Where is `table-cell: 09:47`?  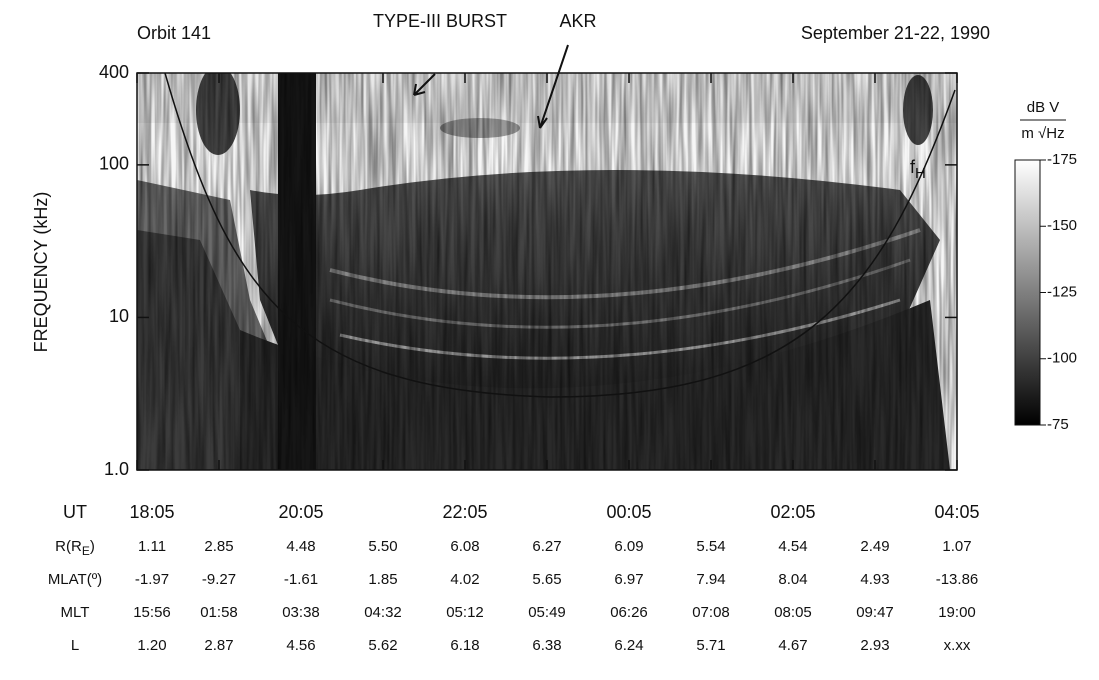 table-cell: 09:47 is located at coordinates (875, 612).